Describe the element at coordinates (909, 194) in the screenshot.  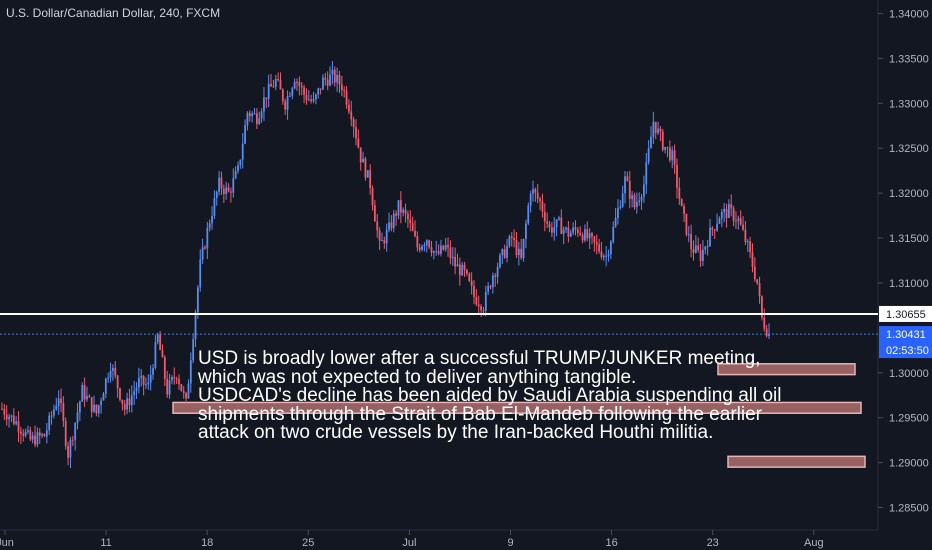
I see `y-tick-label: 1.32000` at that location.